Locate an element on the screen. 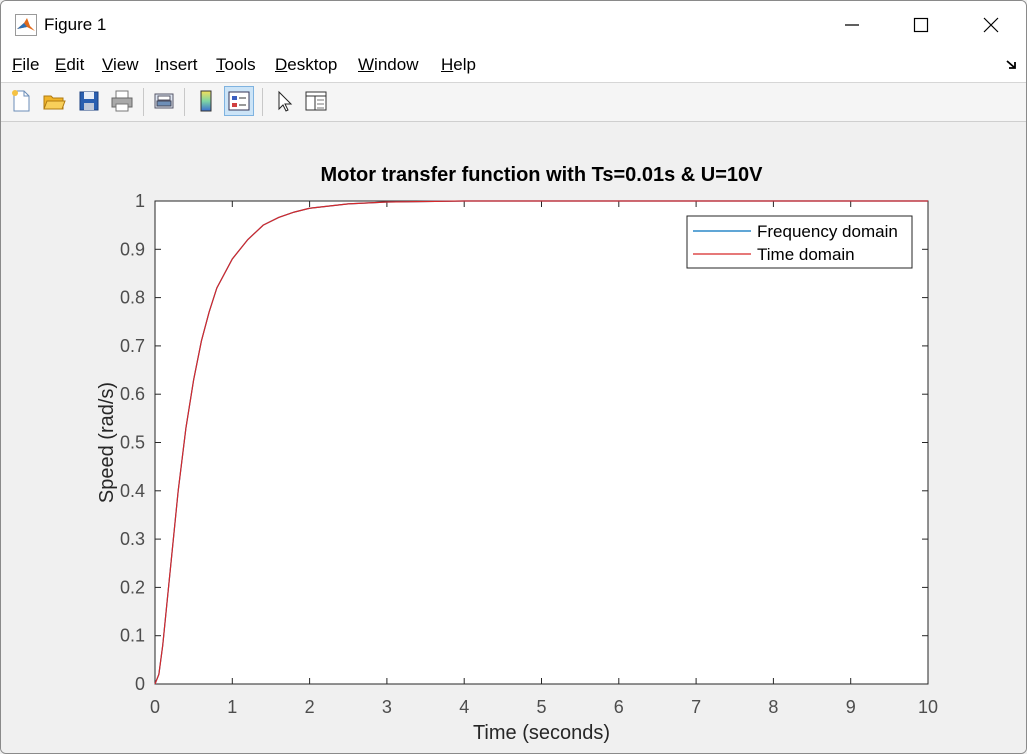  y-tick-label: 0.8 is located at coordinates (132, 298).